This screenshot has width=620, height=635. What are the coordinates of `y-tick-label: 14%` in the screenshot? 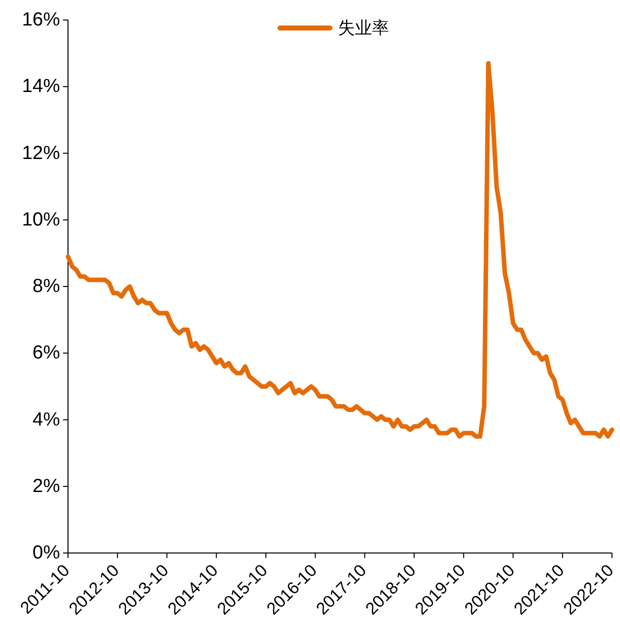 It's located at (41, 87).